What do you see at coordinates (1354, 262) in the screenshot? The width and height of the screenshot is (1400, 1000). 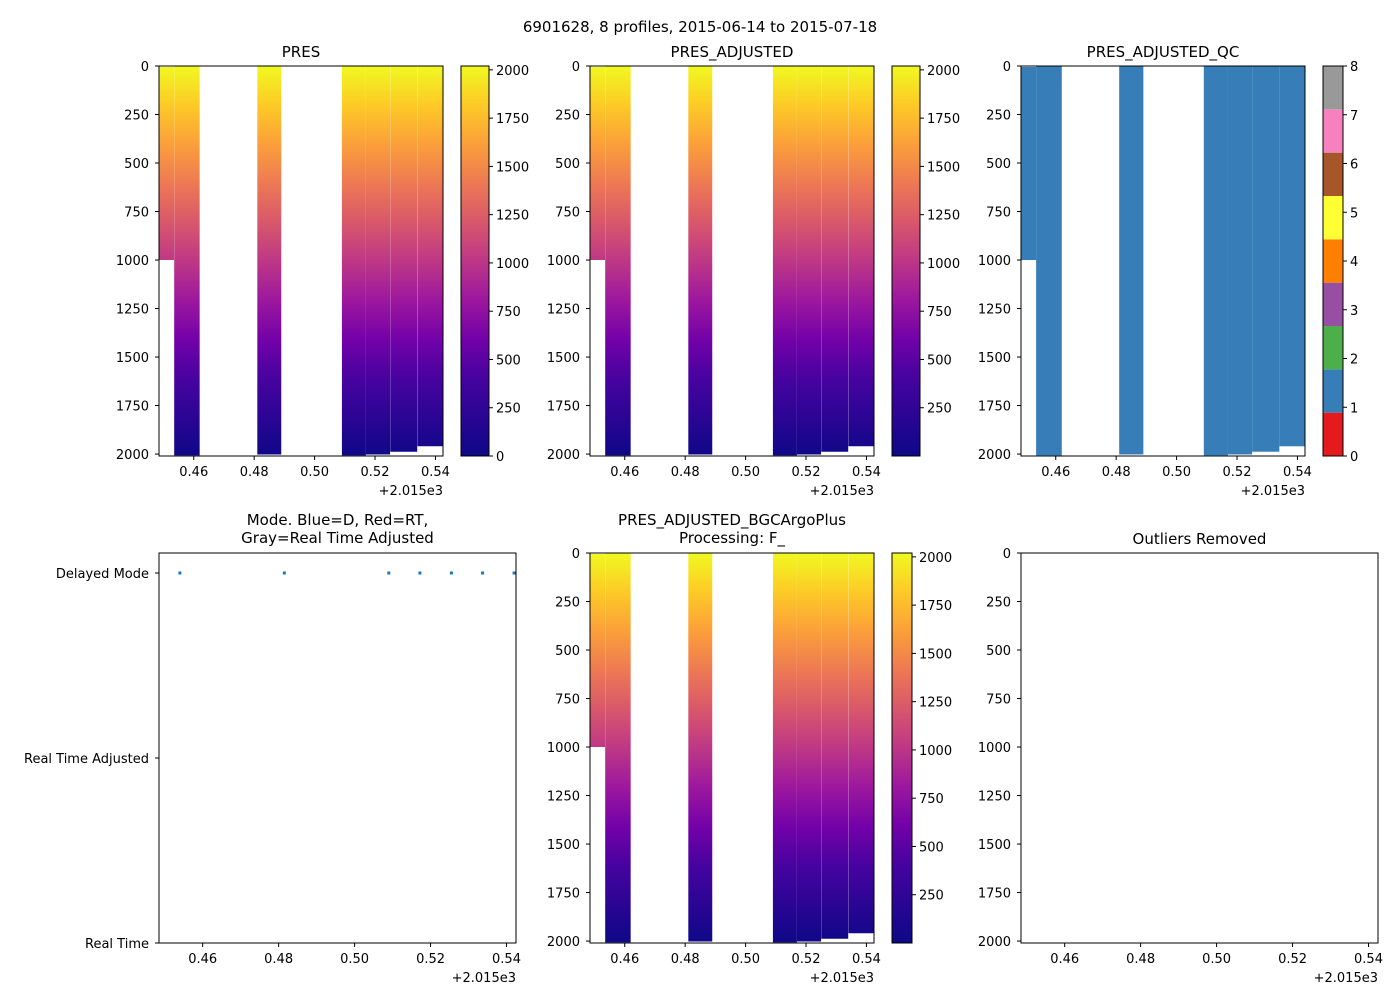 I see `colorbar-tick-label: 4` at bounding box center [1354, 262].